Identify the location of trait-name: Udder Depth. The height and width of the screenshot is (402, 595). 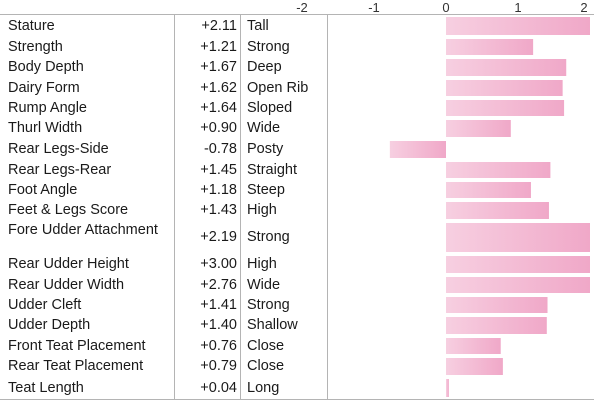
(49, 325).